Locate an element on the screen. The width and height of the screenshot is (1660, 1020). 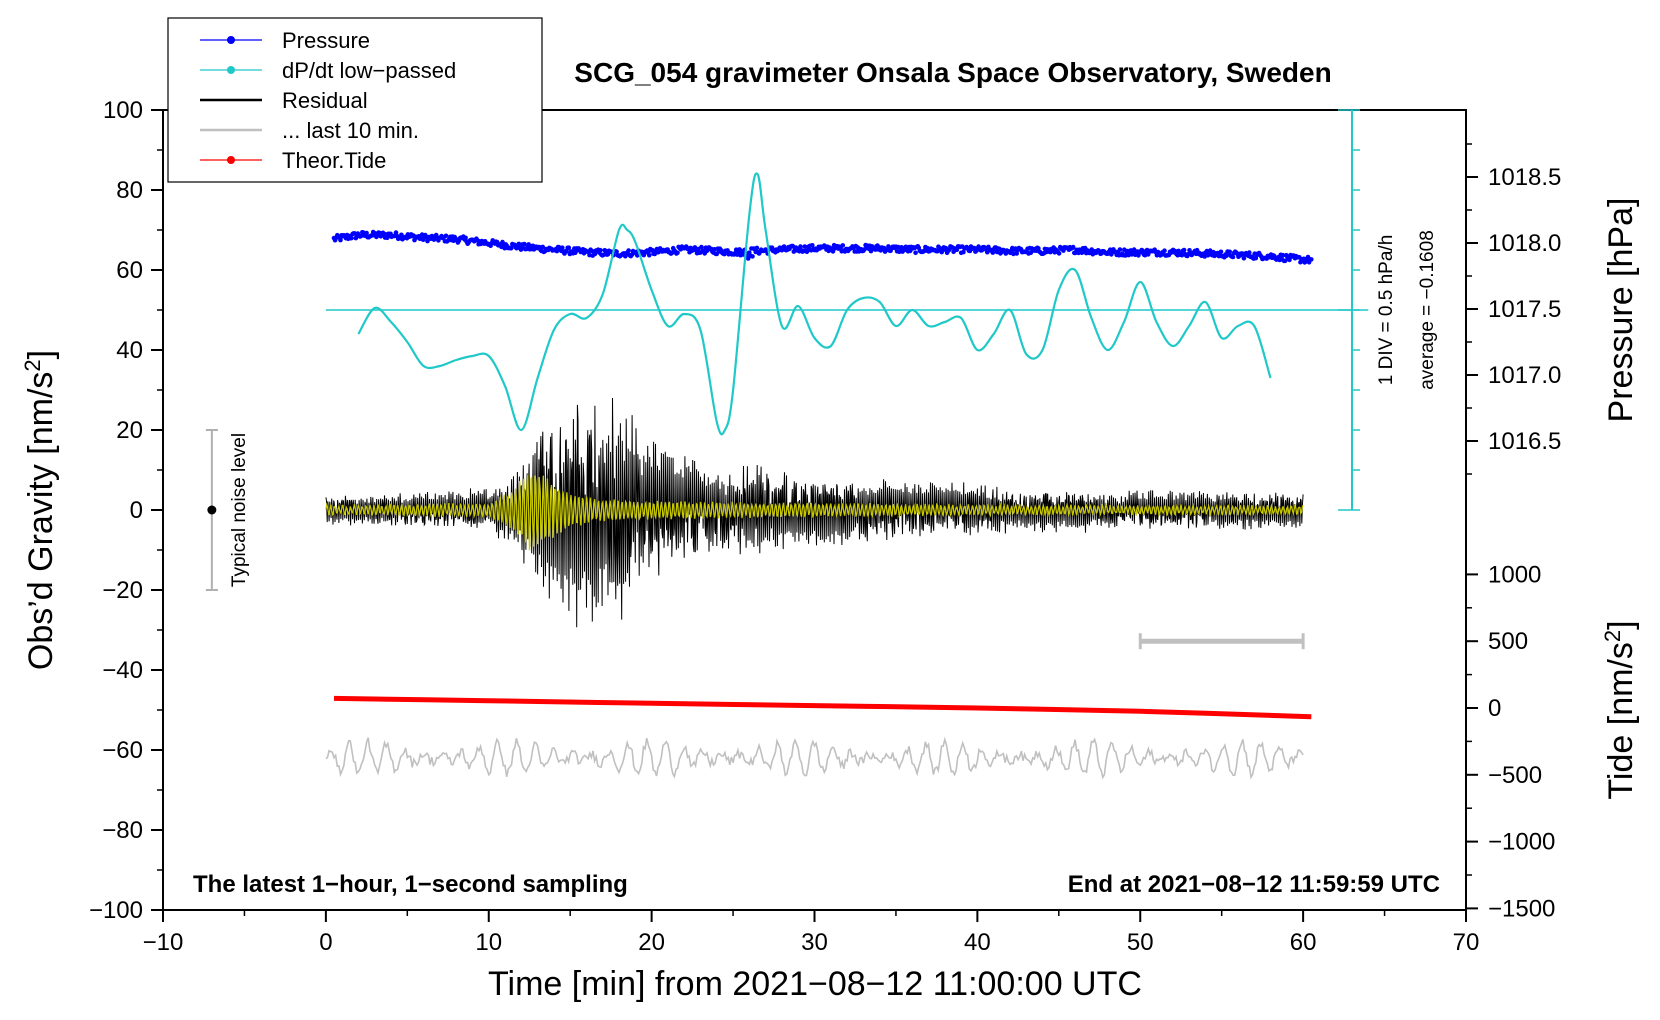
legend-label: ... last 10 min. is located at coordinates (350, 130).